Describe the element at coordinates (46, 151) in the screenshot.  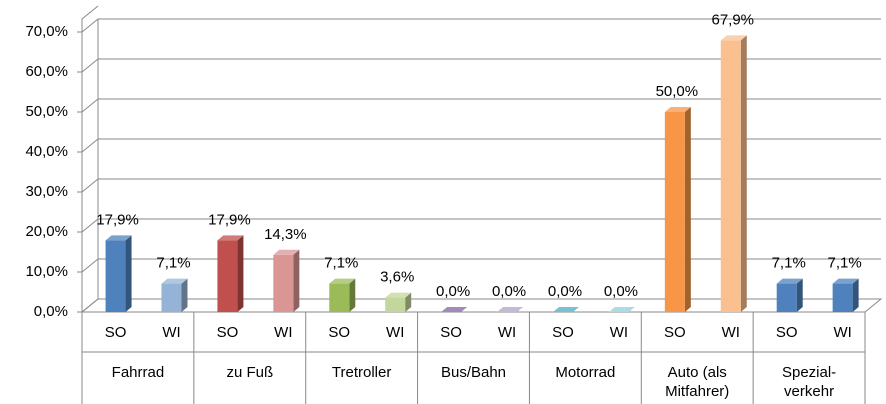
I see `y-tick-label: 40,0%` at that location.